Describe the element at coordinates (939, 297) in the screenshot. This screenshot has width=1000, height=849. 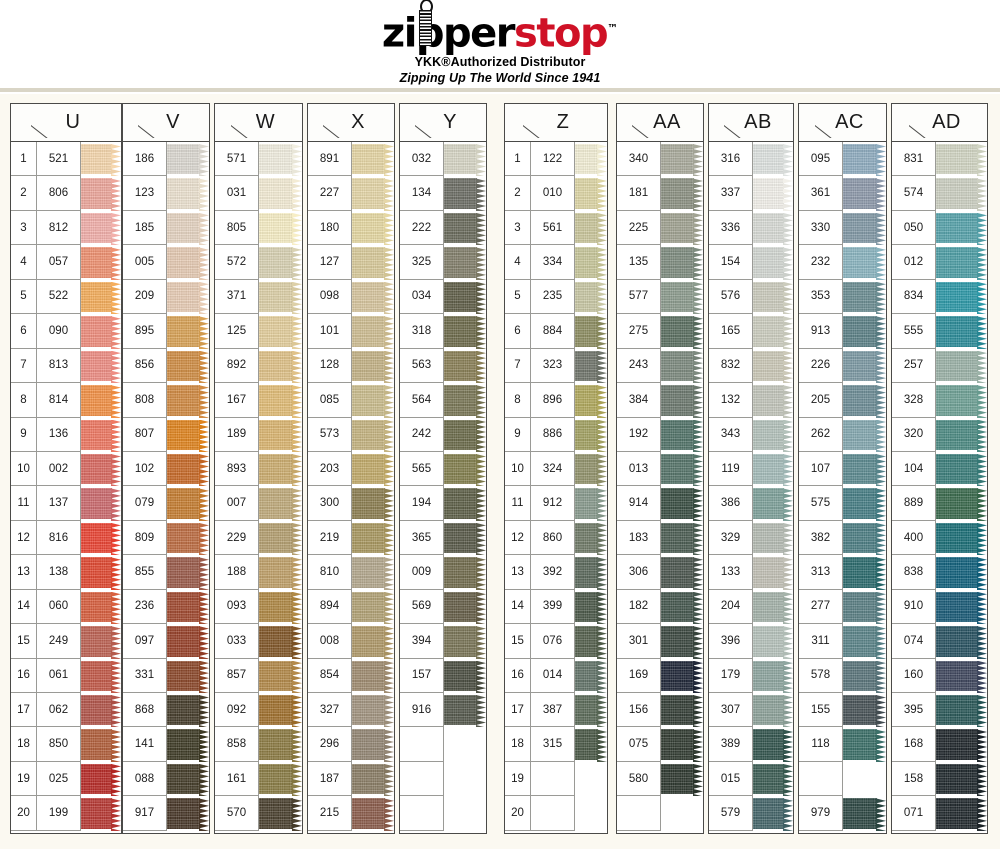
I see `table-row: 834` at that location.